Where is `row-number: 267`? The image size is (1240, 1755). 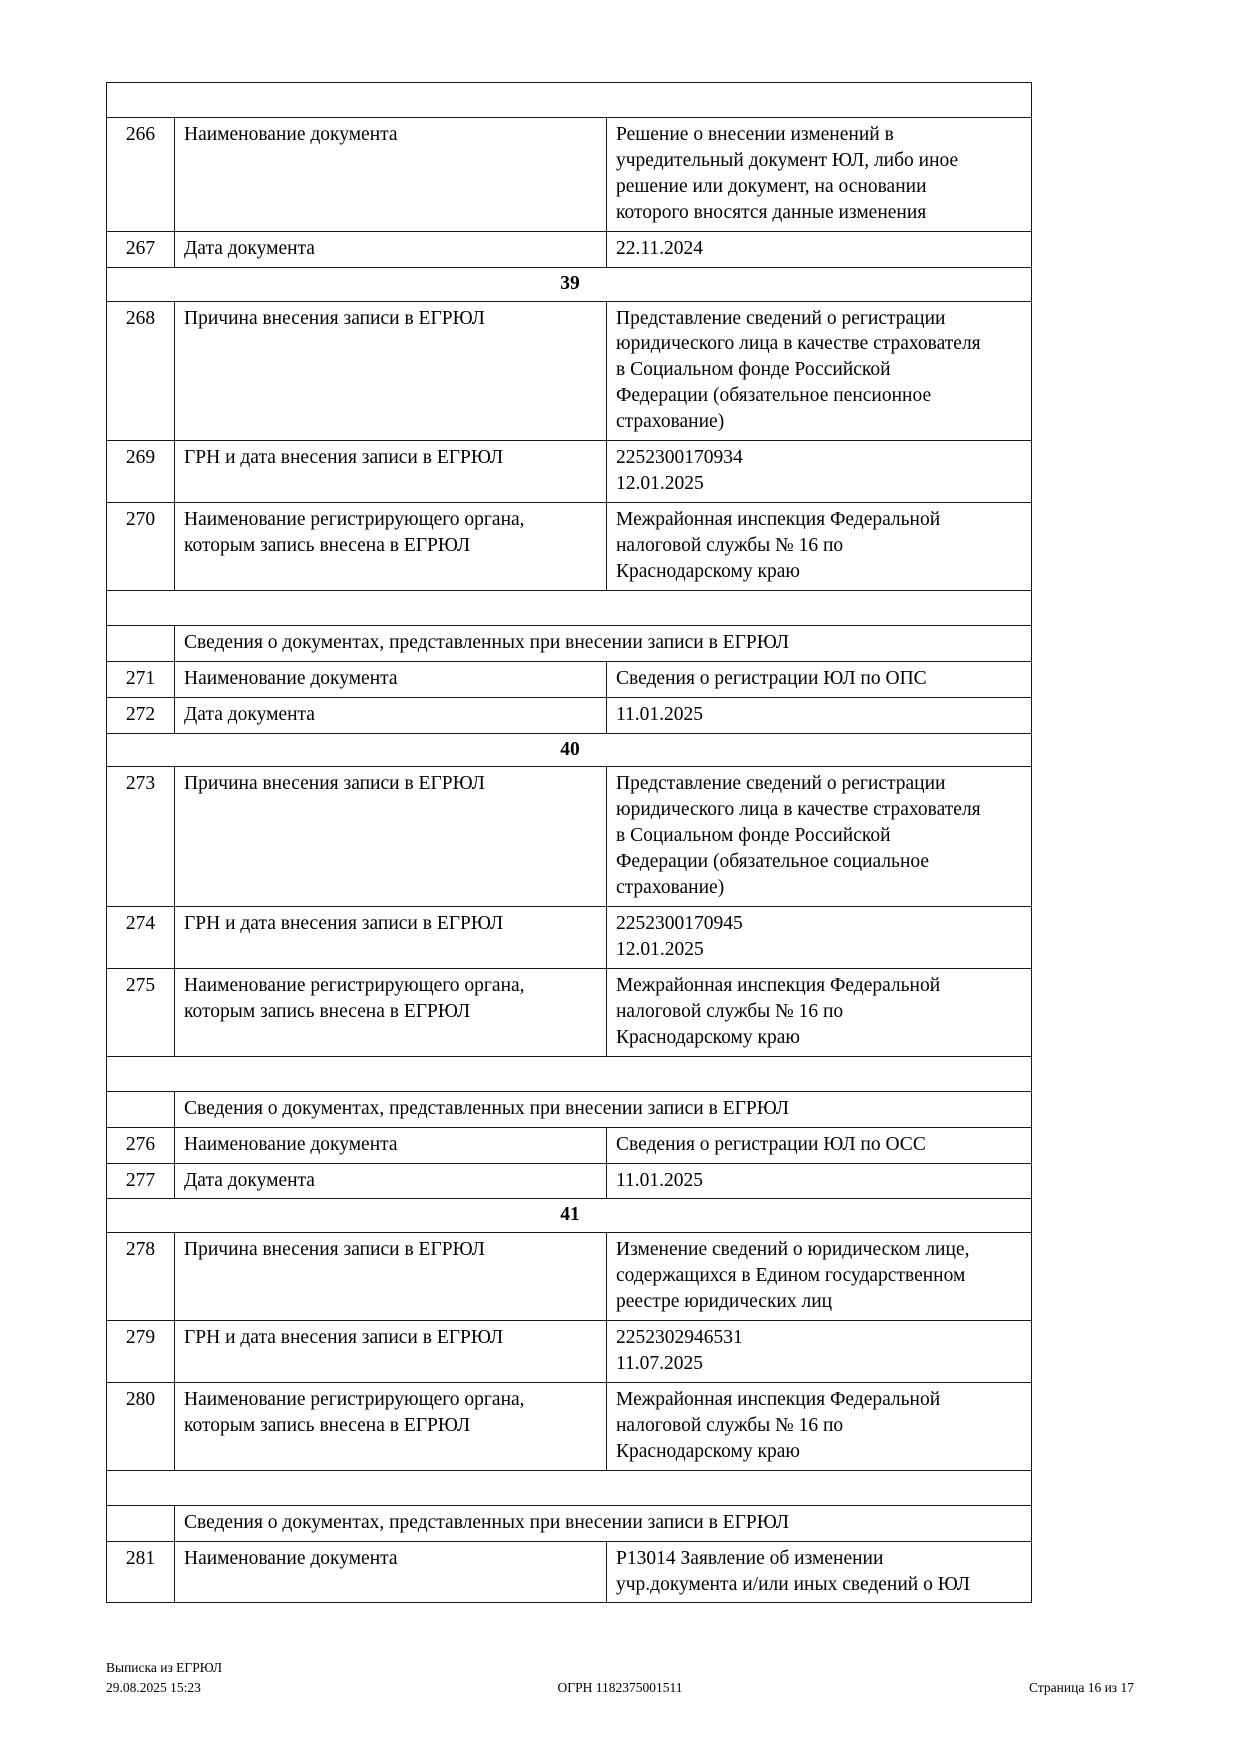
row-number: 267 is located at coordinates (140, 249).